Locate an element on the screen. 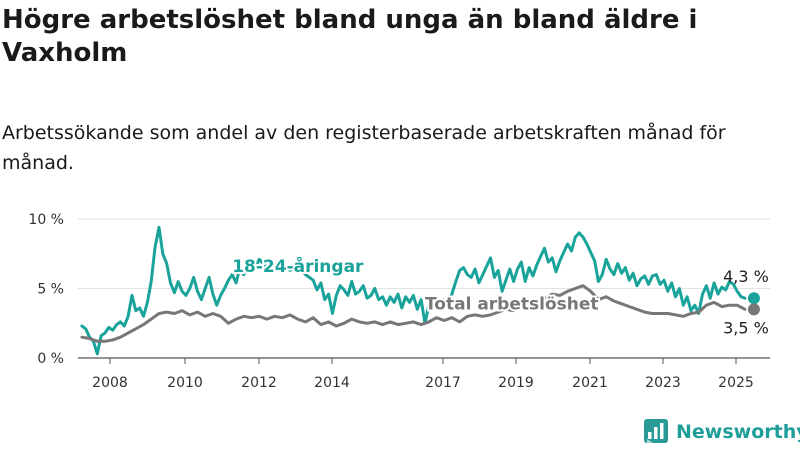  end-value-label-0: 4,3 % is located at coordinates (746, 276).